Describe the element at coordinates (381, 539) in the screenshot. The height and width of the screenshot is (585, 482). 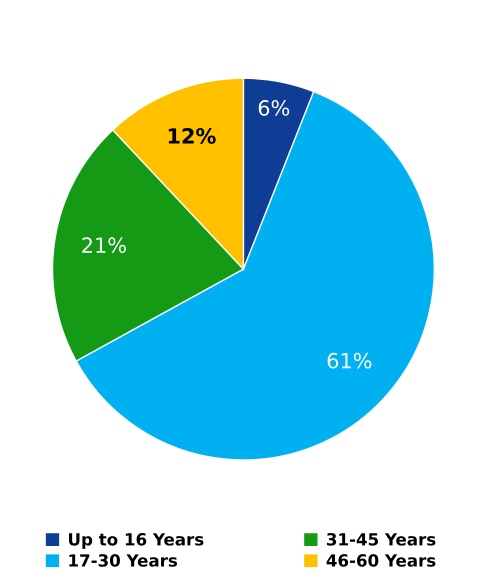
I see `legend-label: 31-45 Years` at that location.